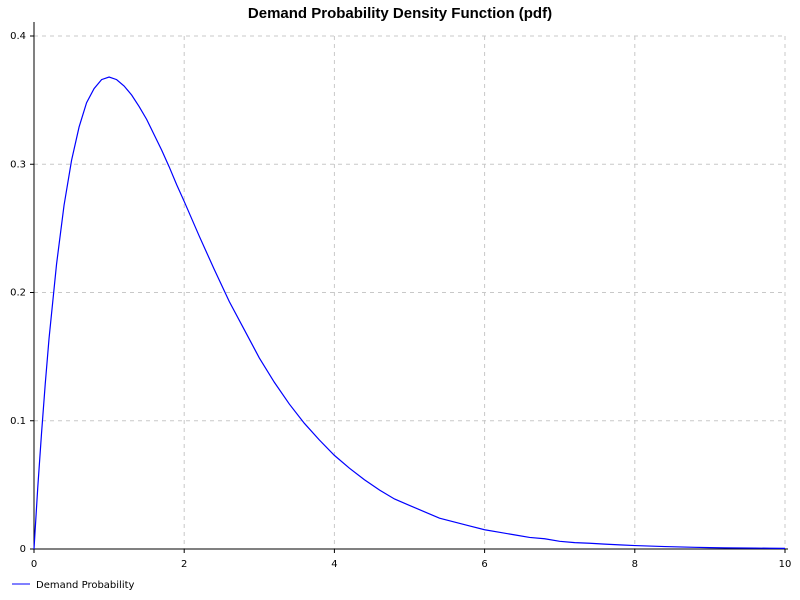 Image resolution: width=800 pixels, height=600 pixels. Describe the element at coordinates (18, 164) in the screenshot. I see `y-tick-label-3: 0.3` at that location.